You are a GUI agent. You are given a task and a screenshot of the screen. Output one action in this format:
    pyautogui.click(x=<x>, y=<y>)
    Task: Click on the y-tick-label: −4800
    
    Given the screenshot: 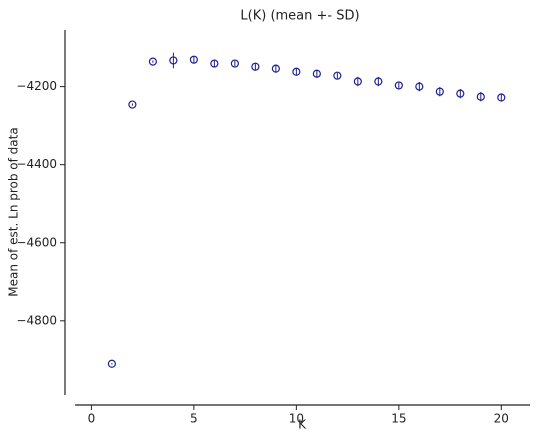 What is the action you would take?
    pyautogui.click(x=36, y=320)
    